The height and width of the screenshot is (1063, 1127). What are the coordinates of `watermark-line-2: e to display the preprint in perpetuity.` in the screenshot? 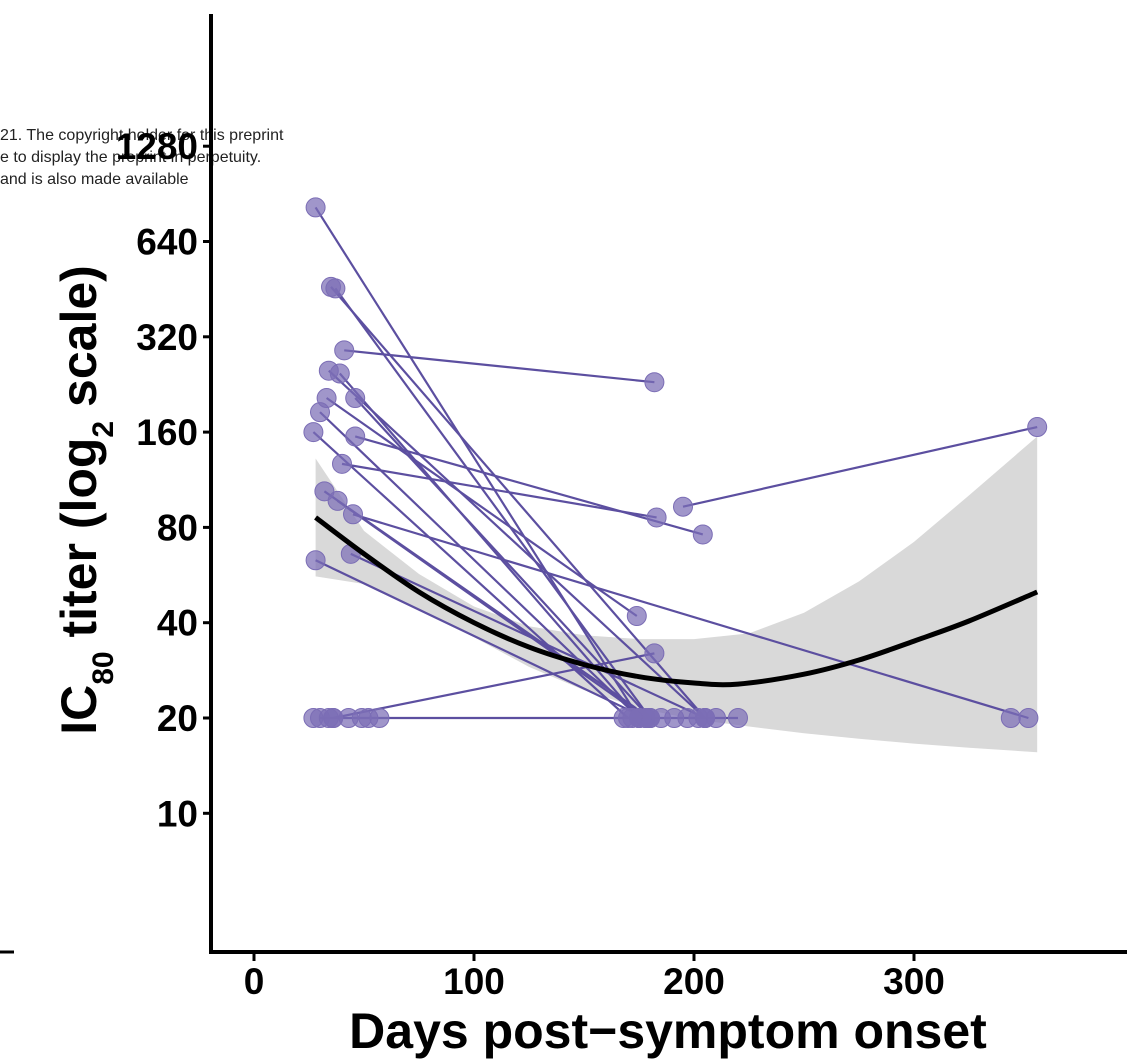 It's located at (130, 157).